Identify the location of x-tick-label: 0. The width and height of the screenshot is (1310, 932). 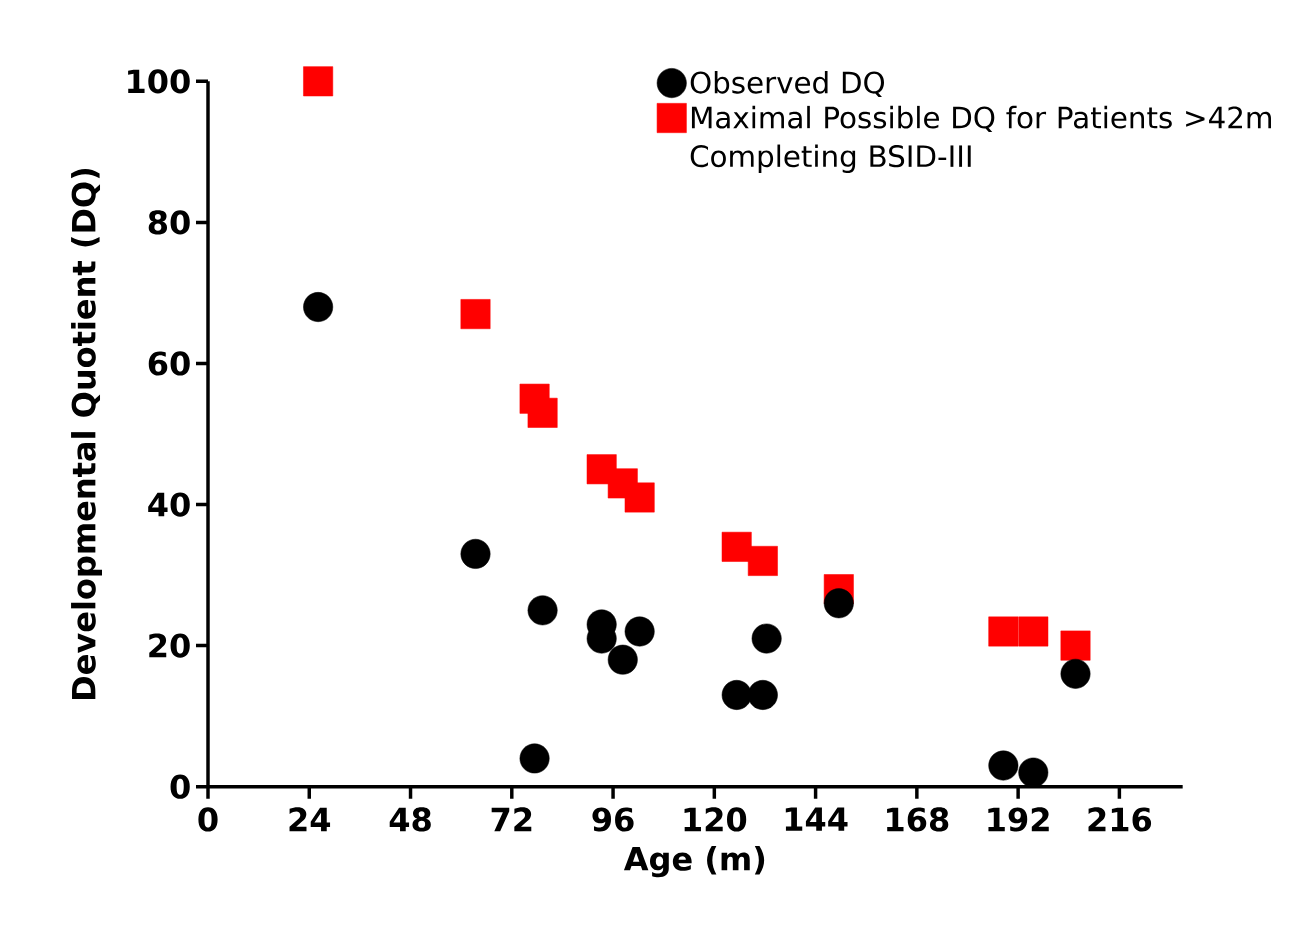
(208, 819).